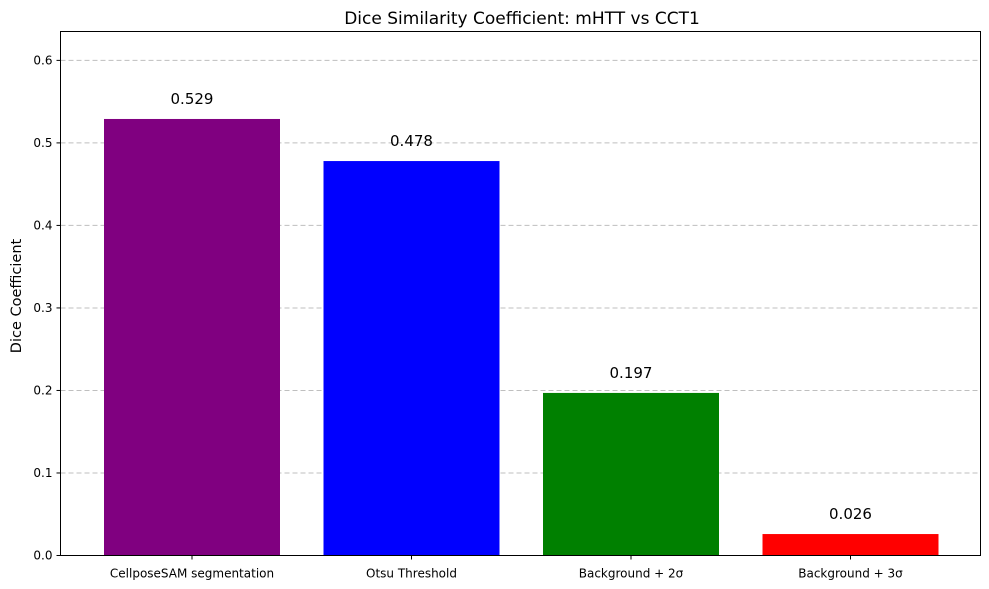  I want to click on x-tick-label: Background + 2σ, so click(631, 574).